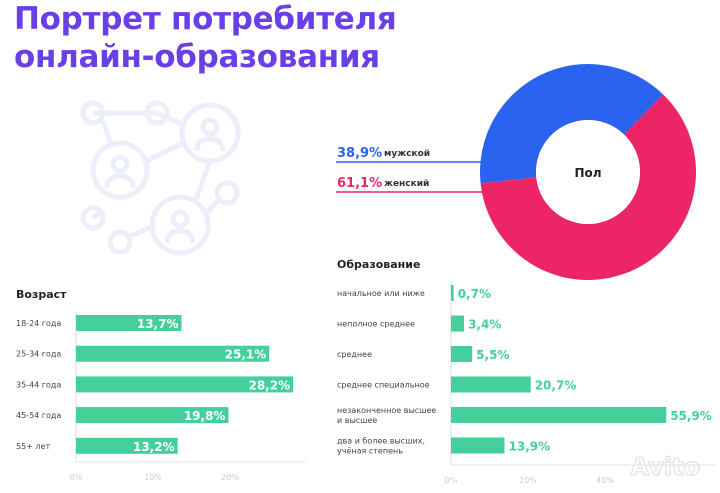 Image resolution: width=720 pixels, height=493 pixels. I want to click on donut-hole, so click(588, 172).